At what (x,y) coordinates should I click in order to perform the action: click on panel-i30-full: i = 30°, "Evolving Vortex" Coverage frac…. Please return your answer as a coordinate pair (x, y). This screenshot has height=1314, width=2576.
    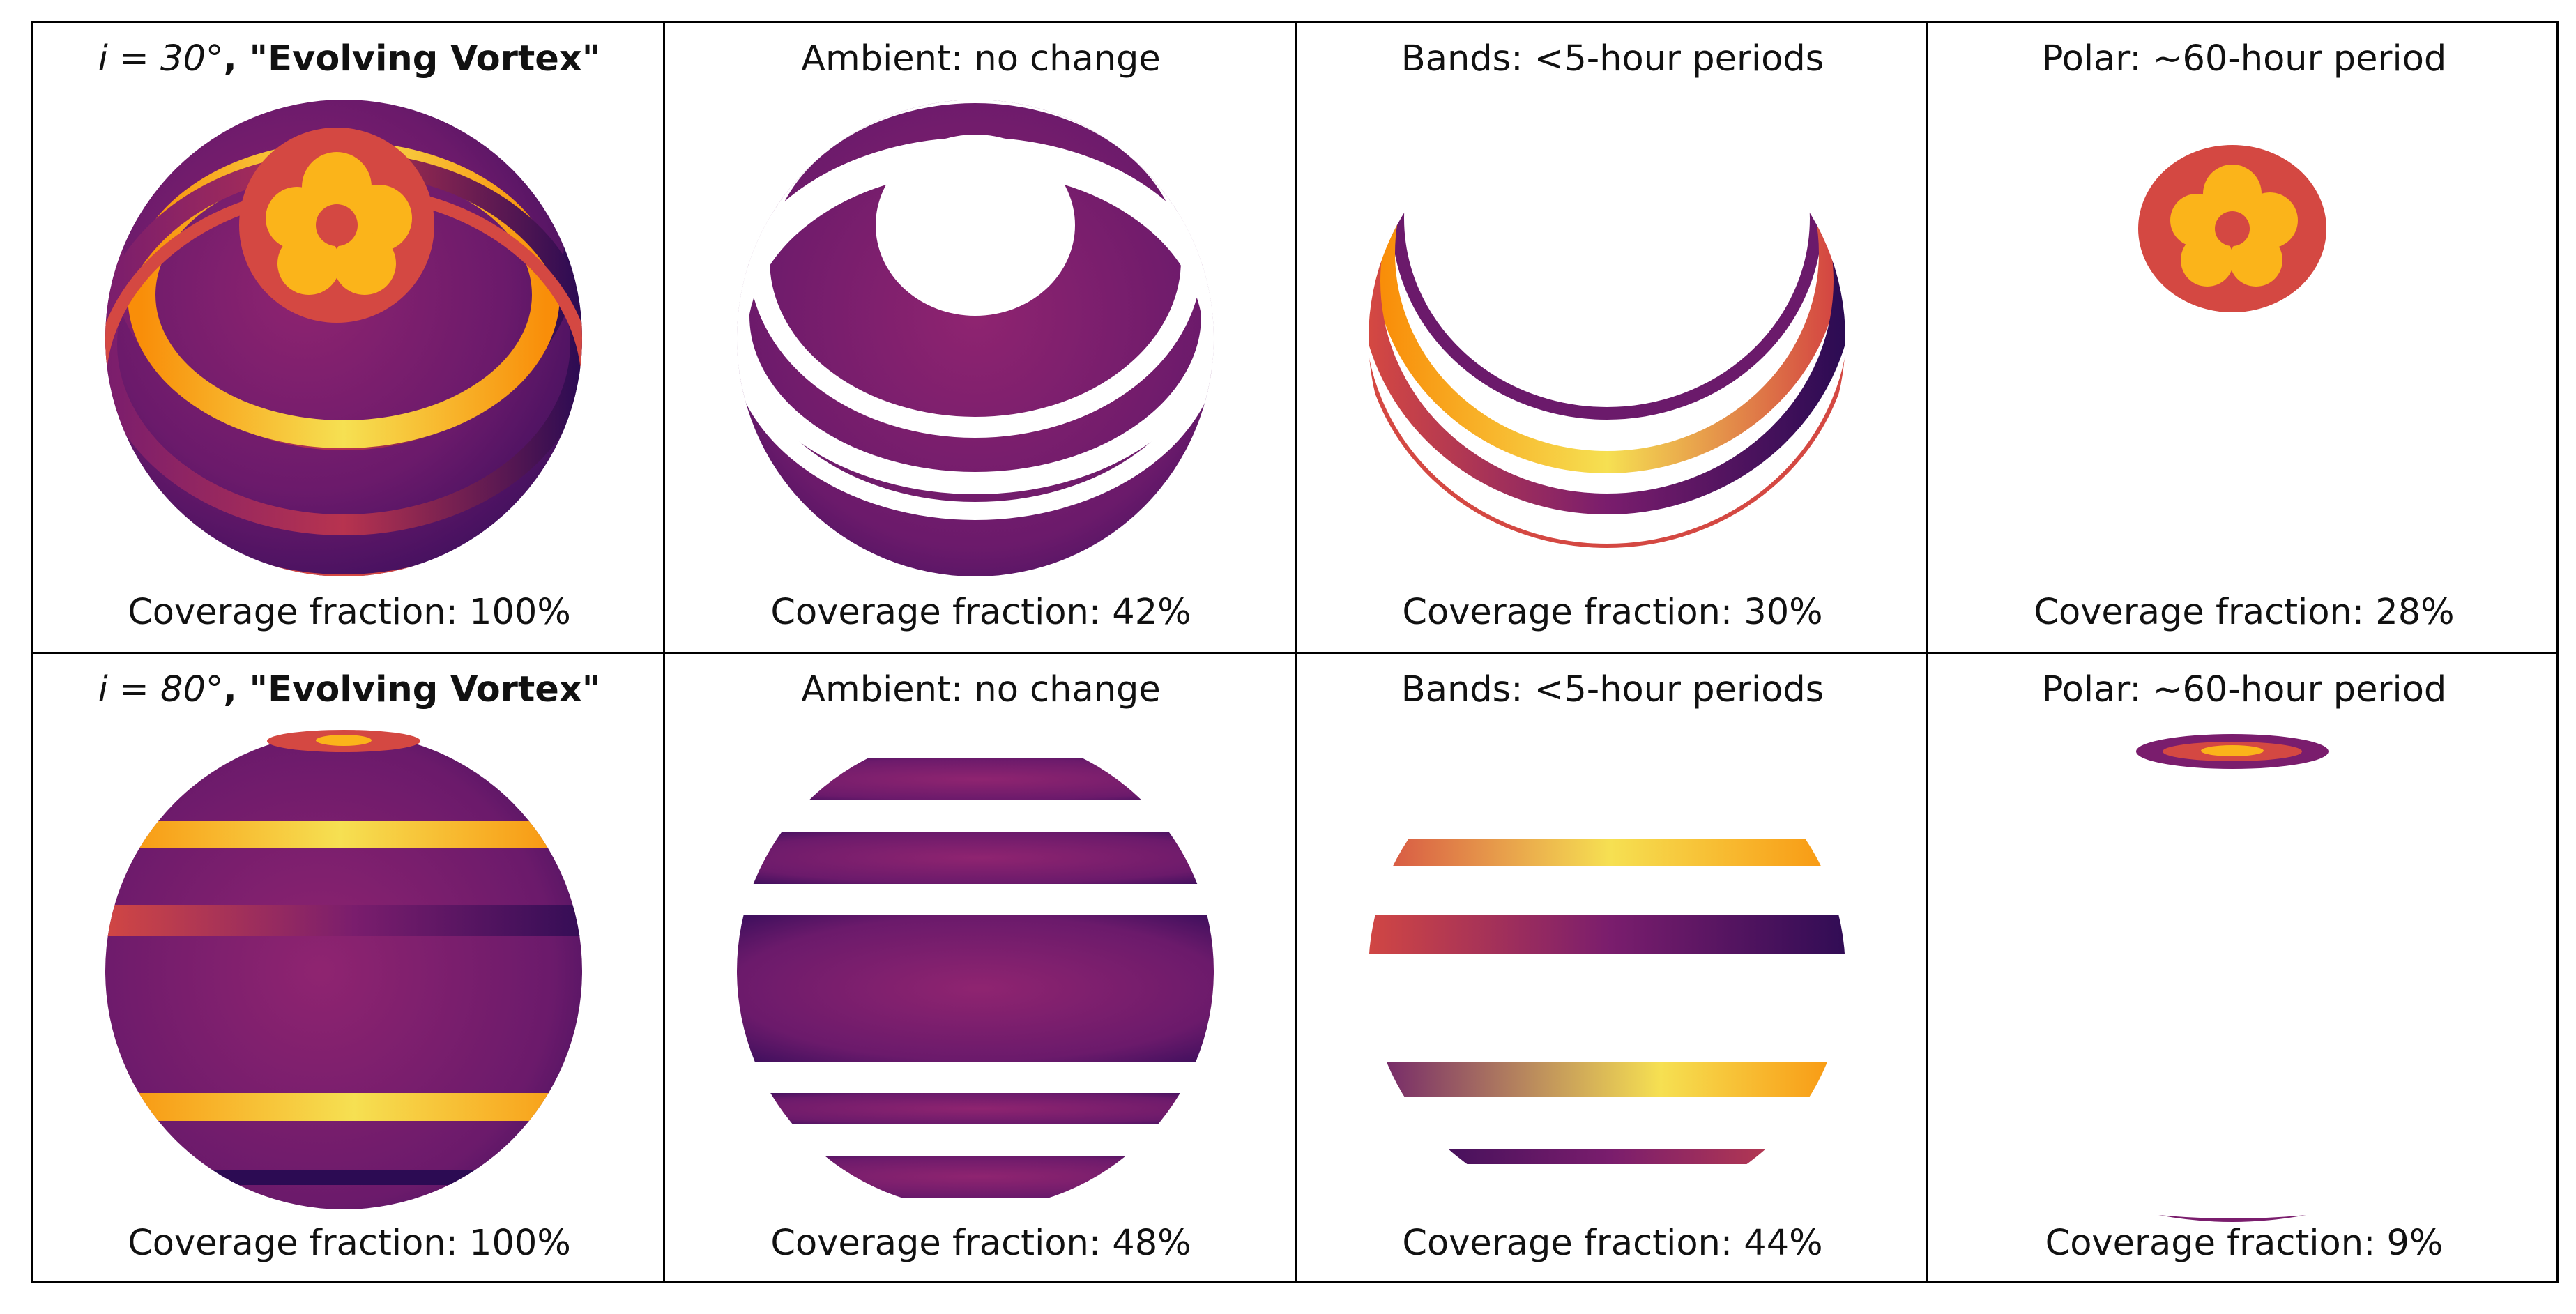
    Looking at the image, I should click on (349, 338).